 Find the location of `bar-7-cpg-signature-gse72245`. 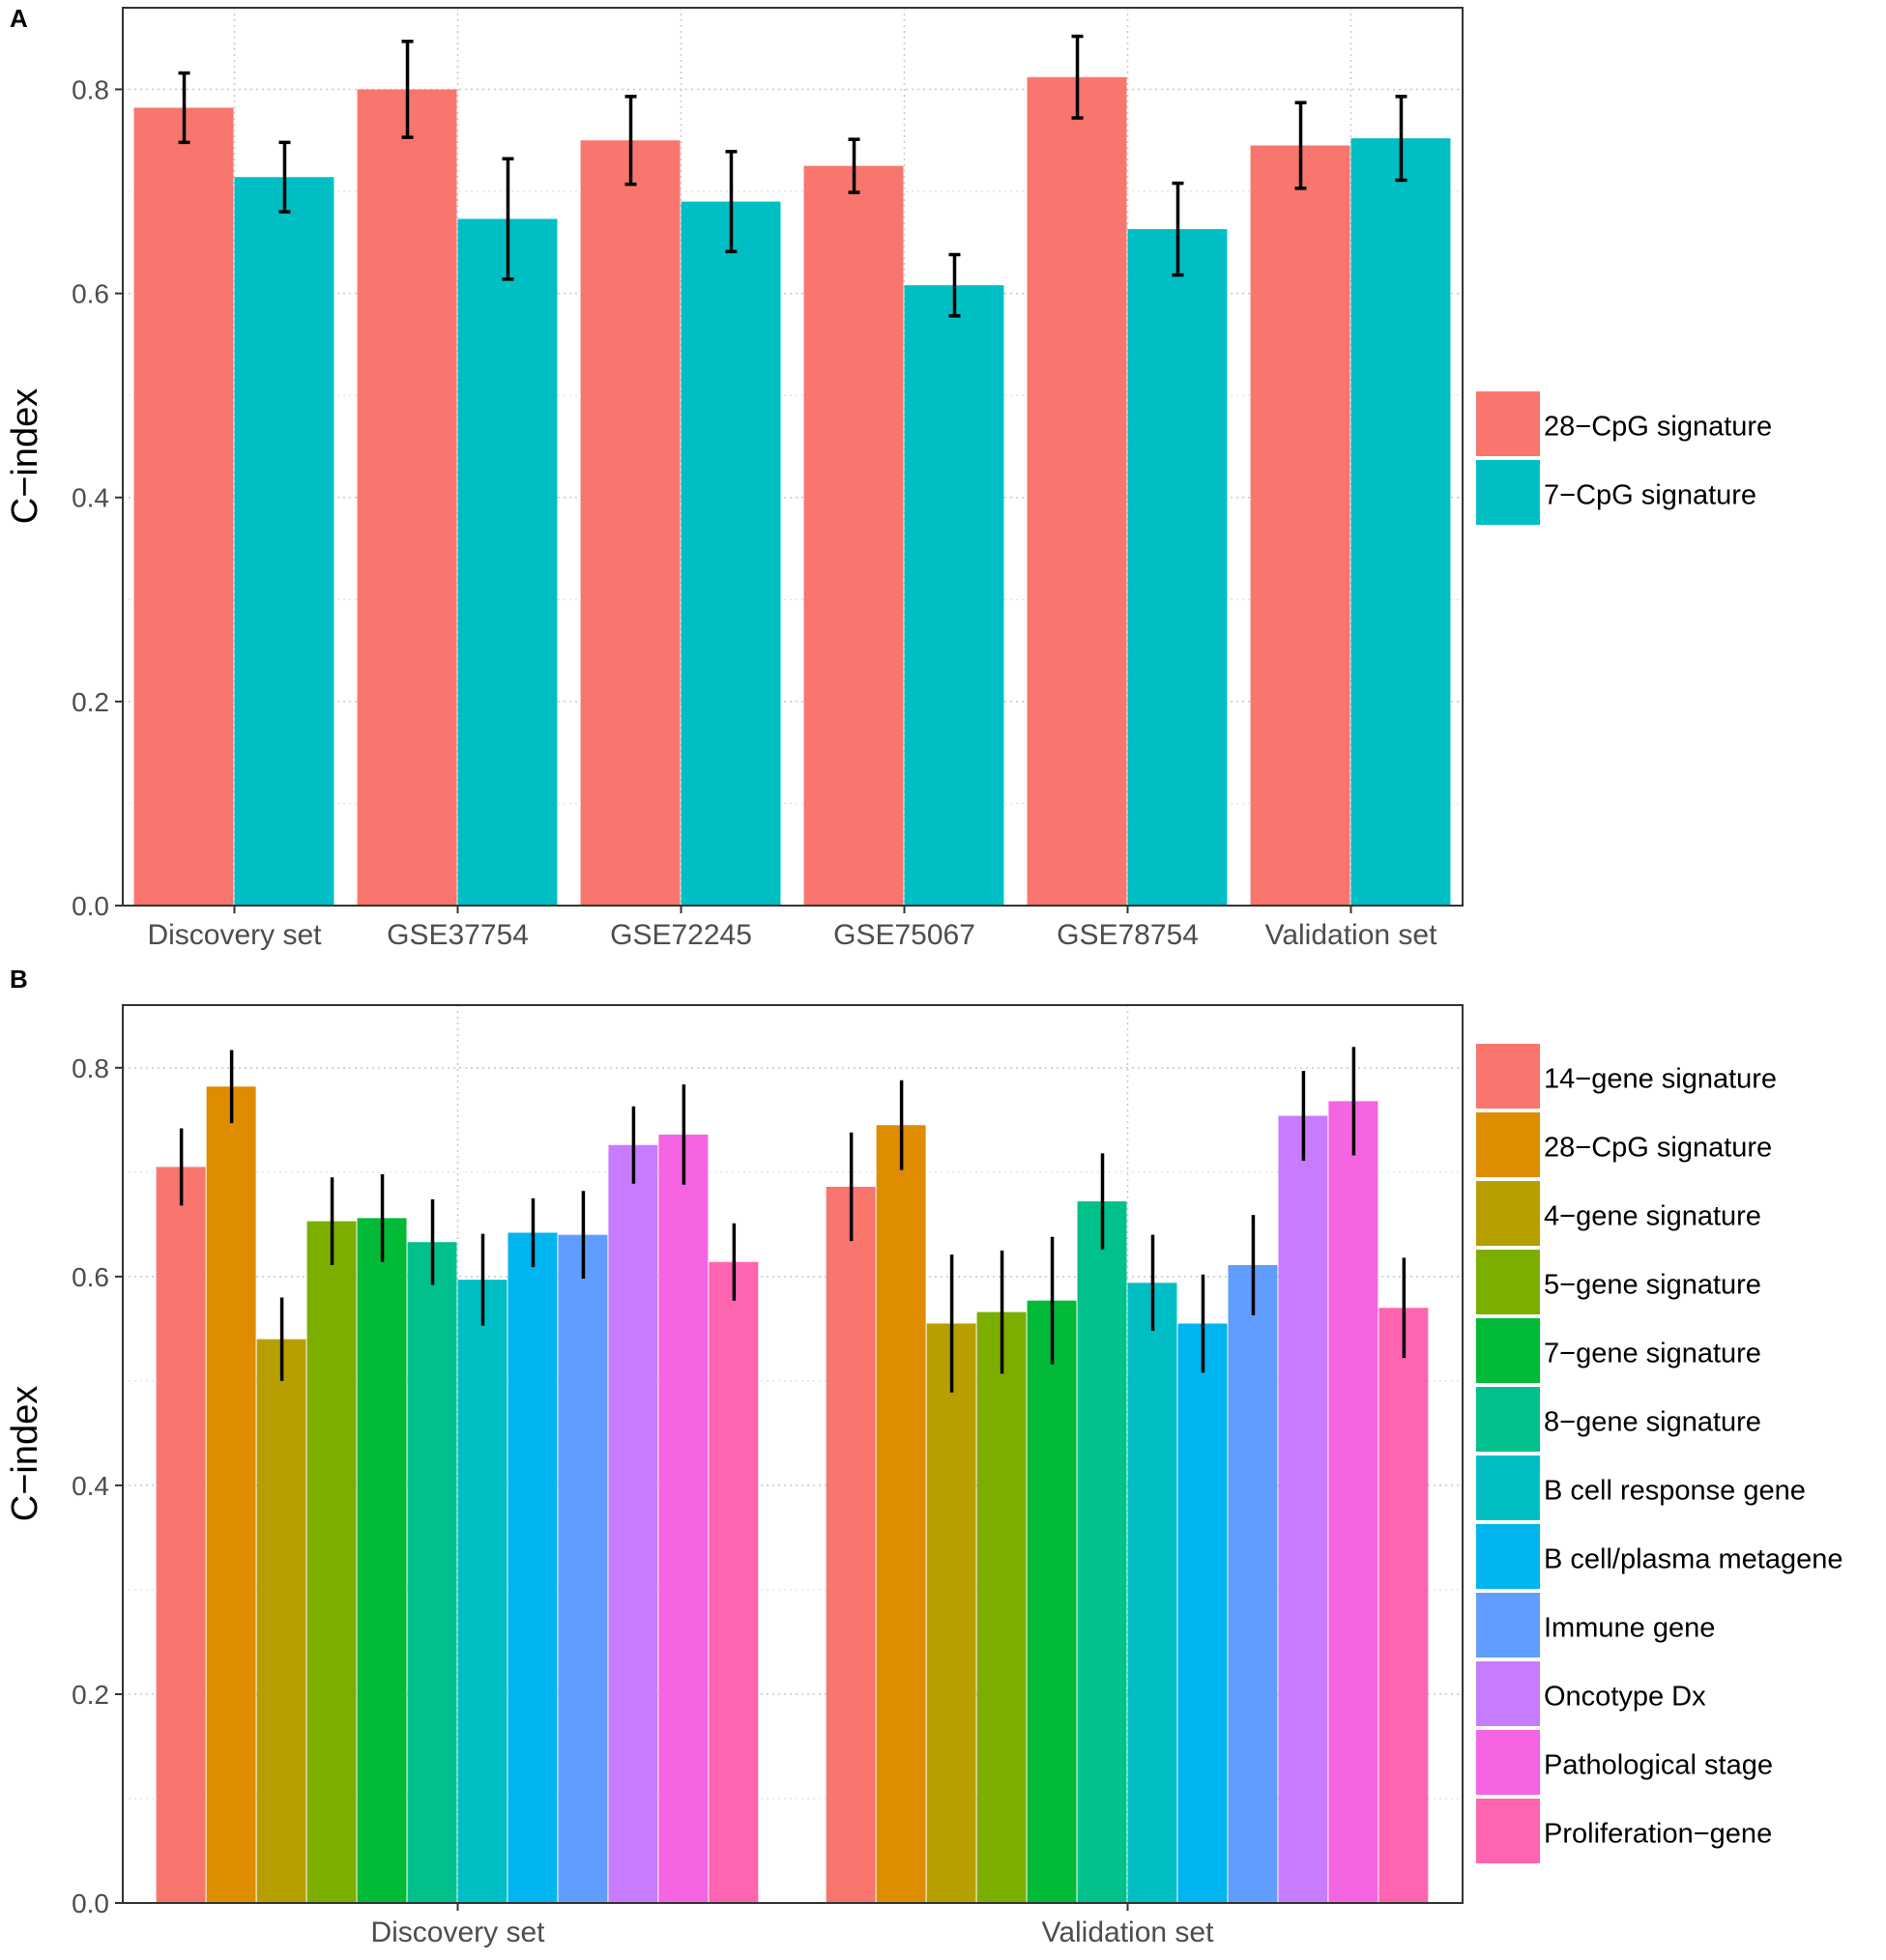

bar-7-cpg-signature-gse72245 is located at coordinates (731, 554).